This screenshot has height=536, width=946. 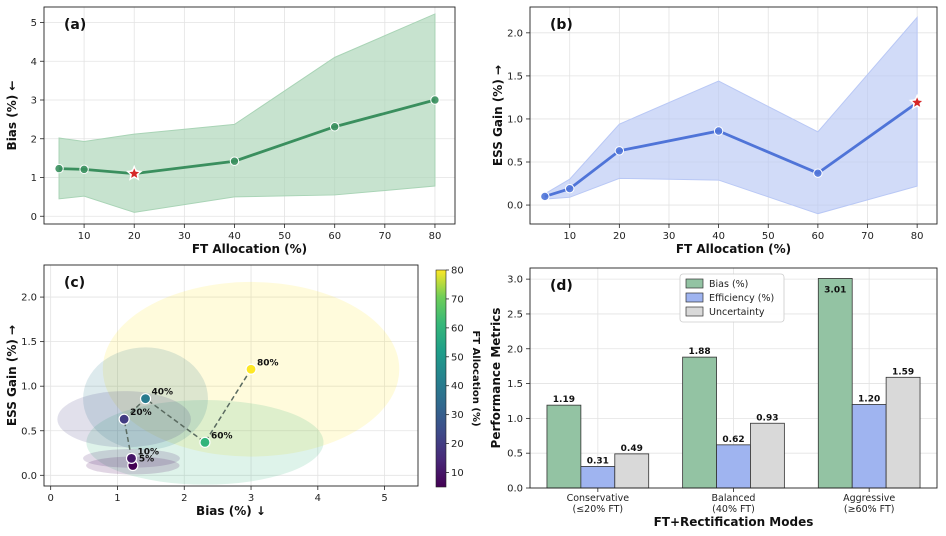 I want to click on x-tick-label: 0, so click(x=50, y=498).